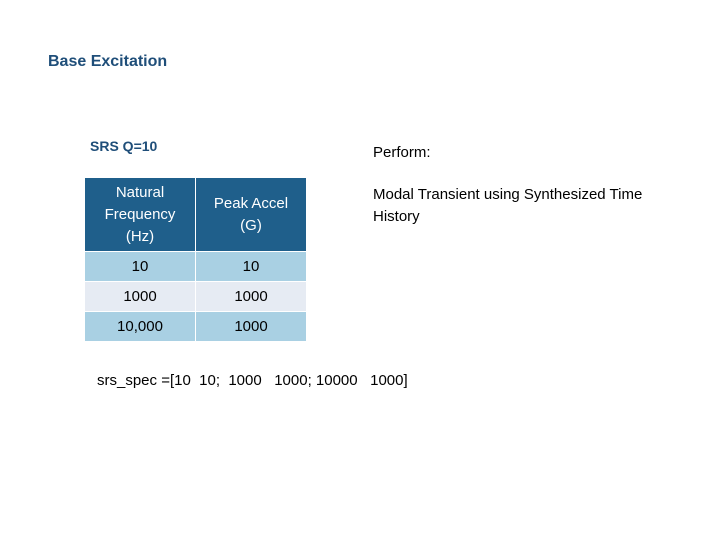  I want to click on header-cell: Peak Accel (G), so click(251, 215).